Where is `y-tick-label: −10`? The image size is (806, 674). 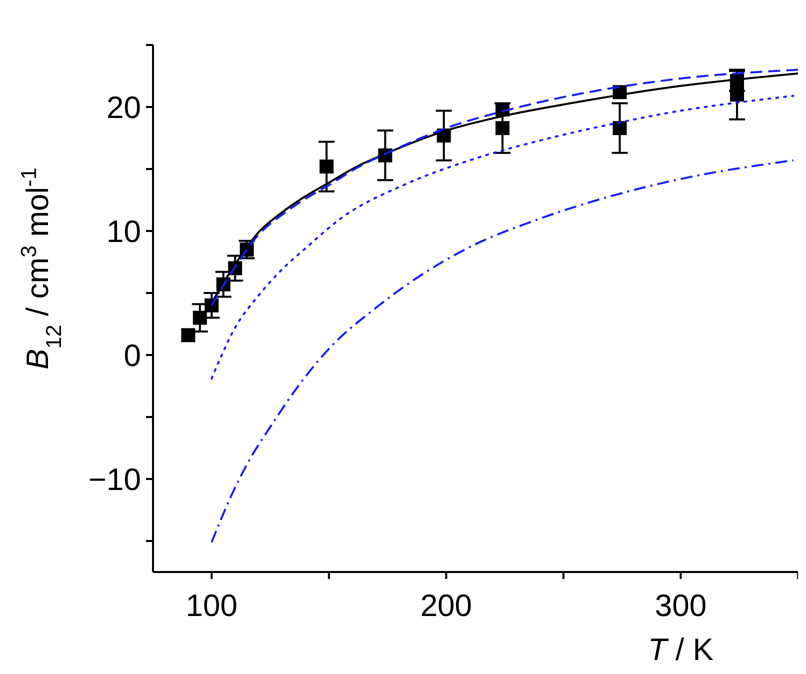 y-tick-label: −10 is located at coordinates (114, 479).